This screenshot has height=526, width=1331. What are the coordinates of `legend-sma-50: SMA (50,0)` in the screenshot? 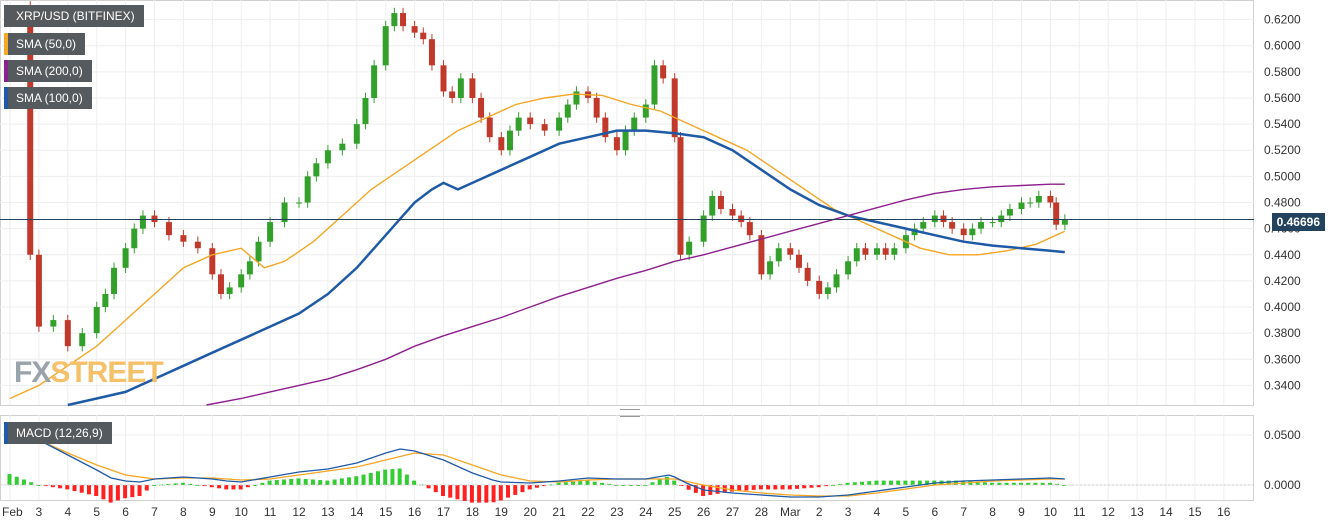 It's located at (45, 44).